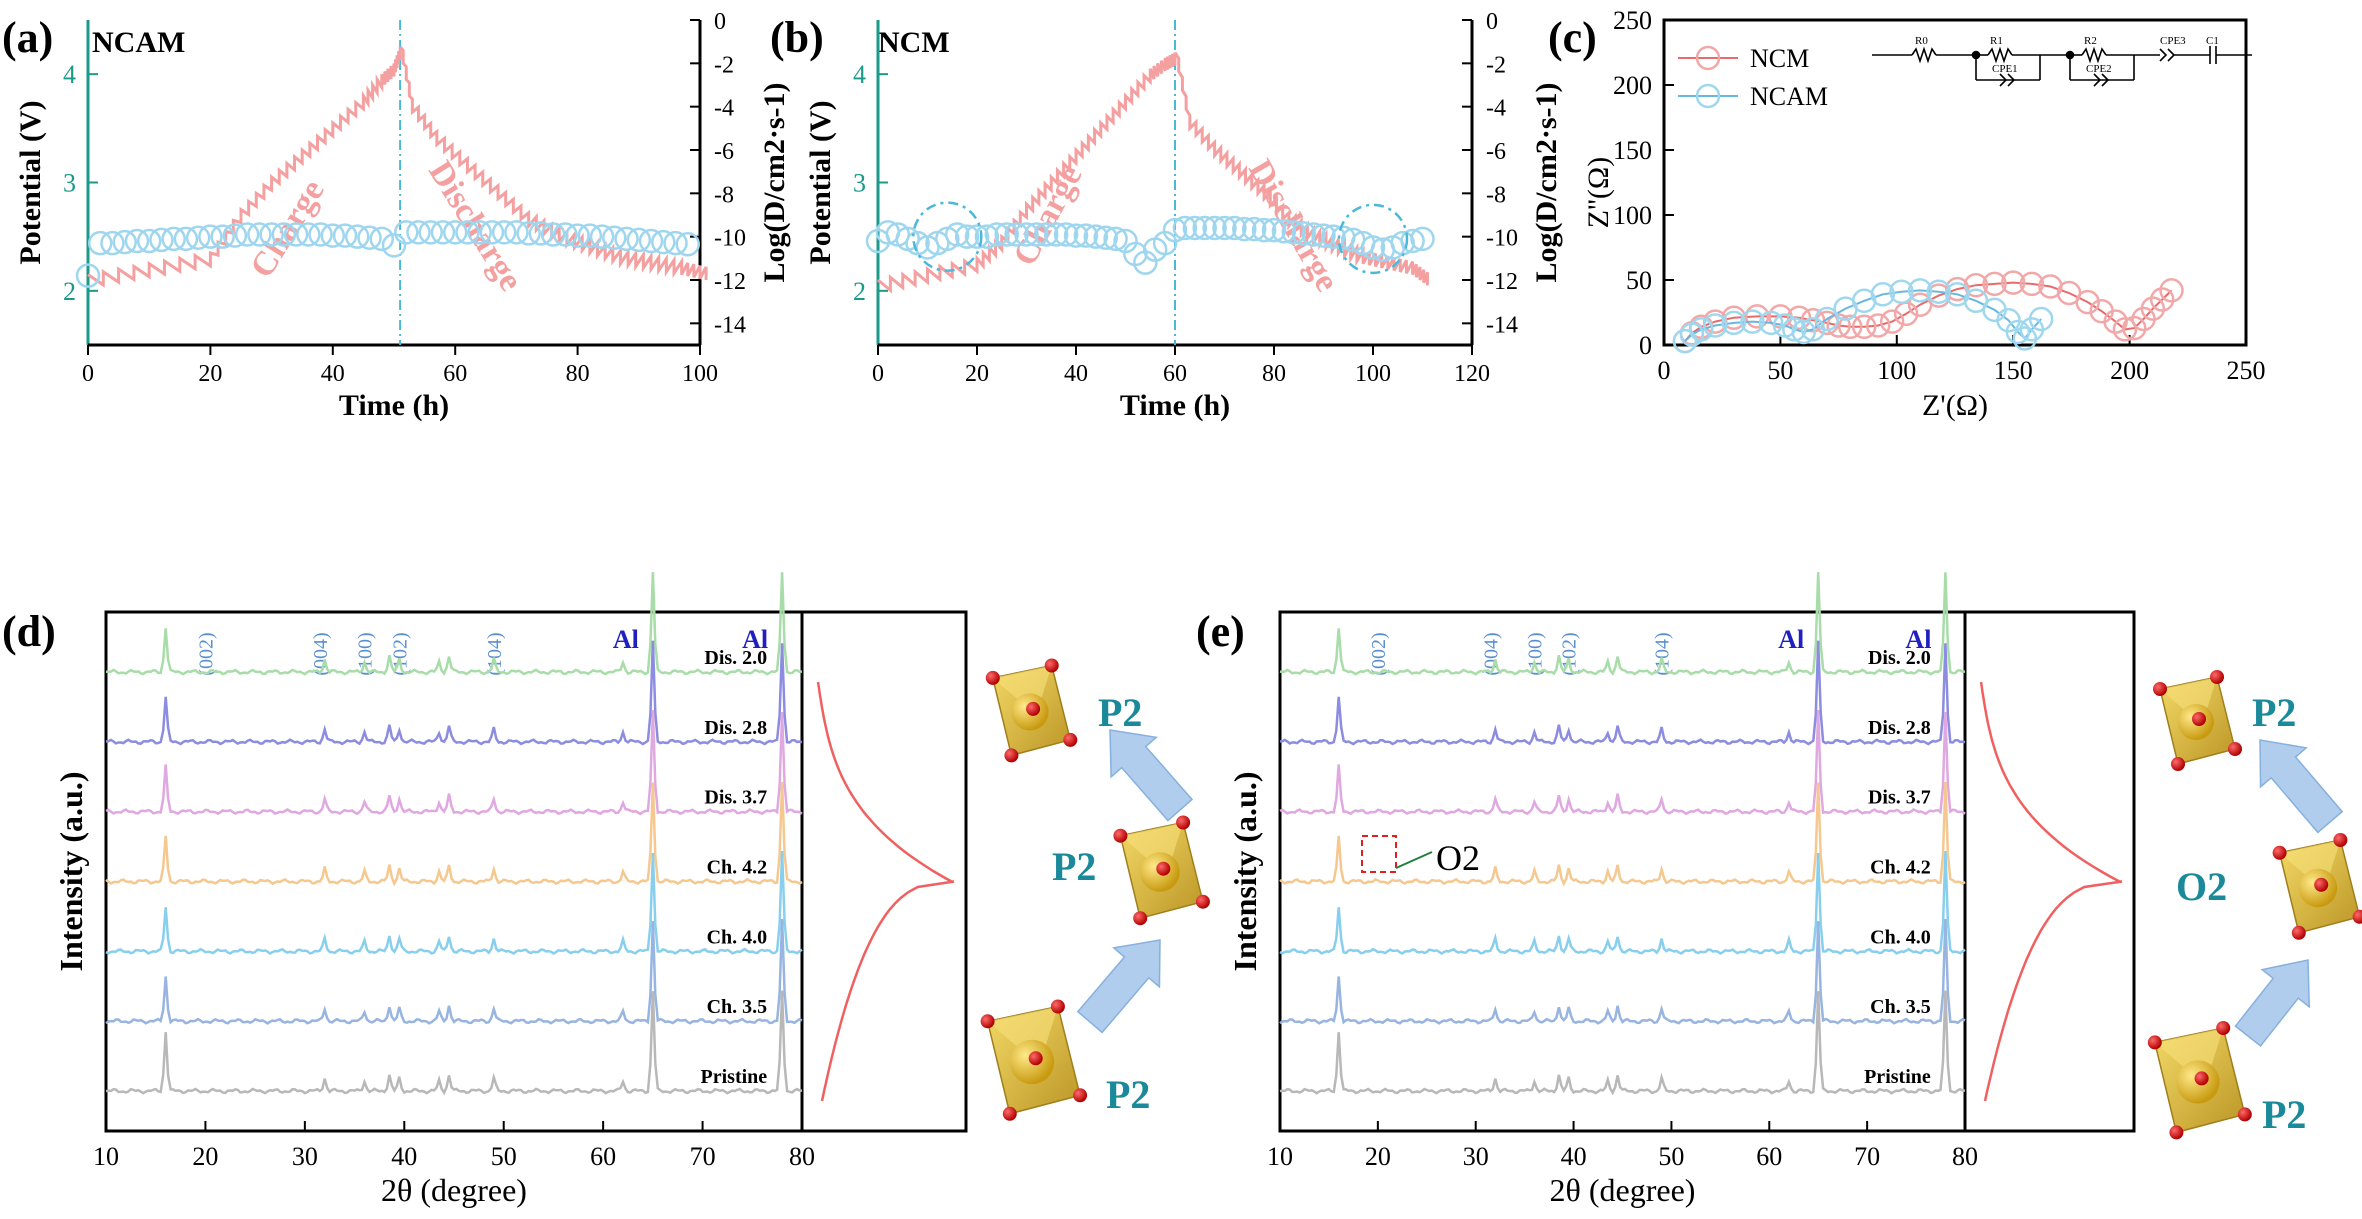  What do you see at coordinates (1245, 871) in the screenshot?
I see `y-axis-label: Intensity (a.u.)` at bounding box center [1245, 871].